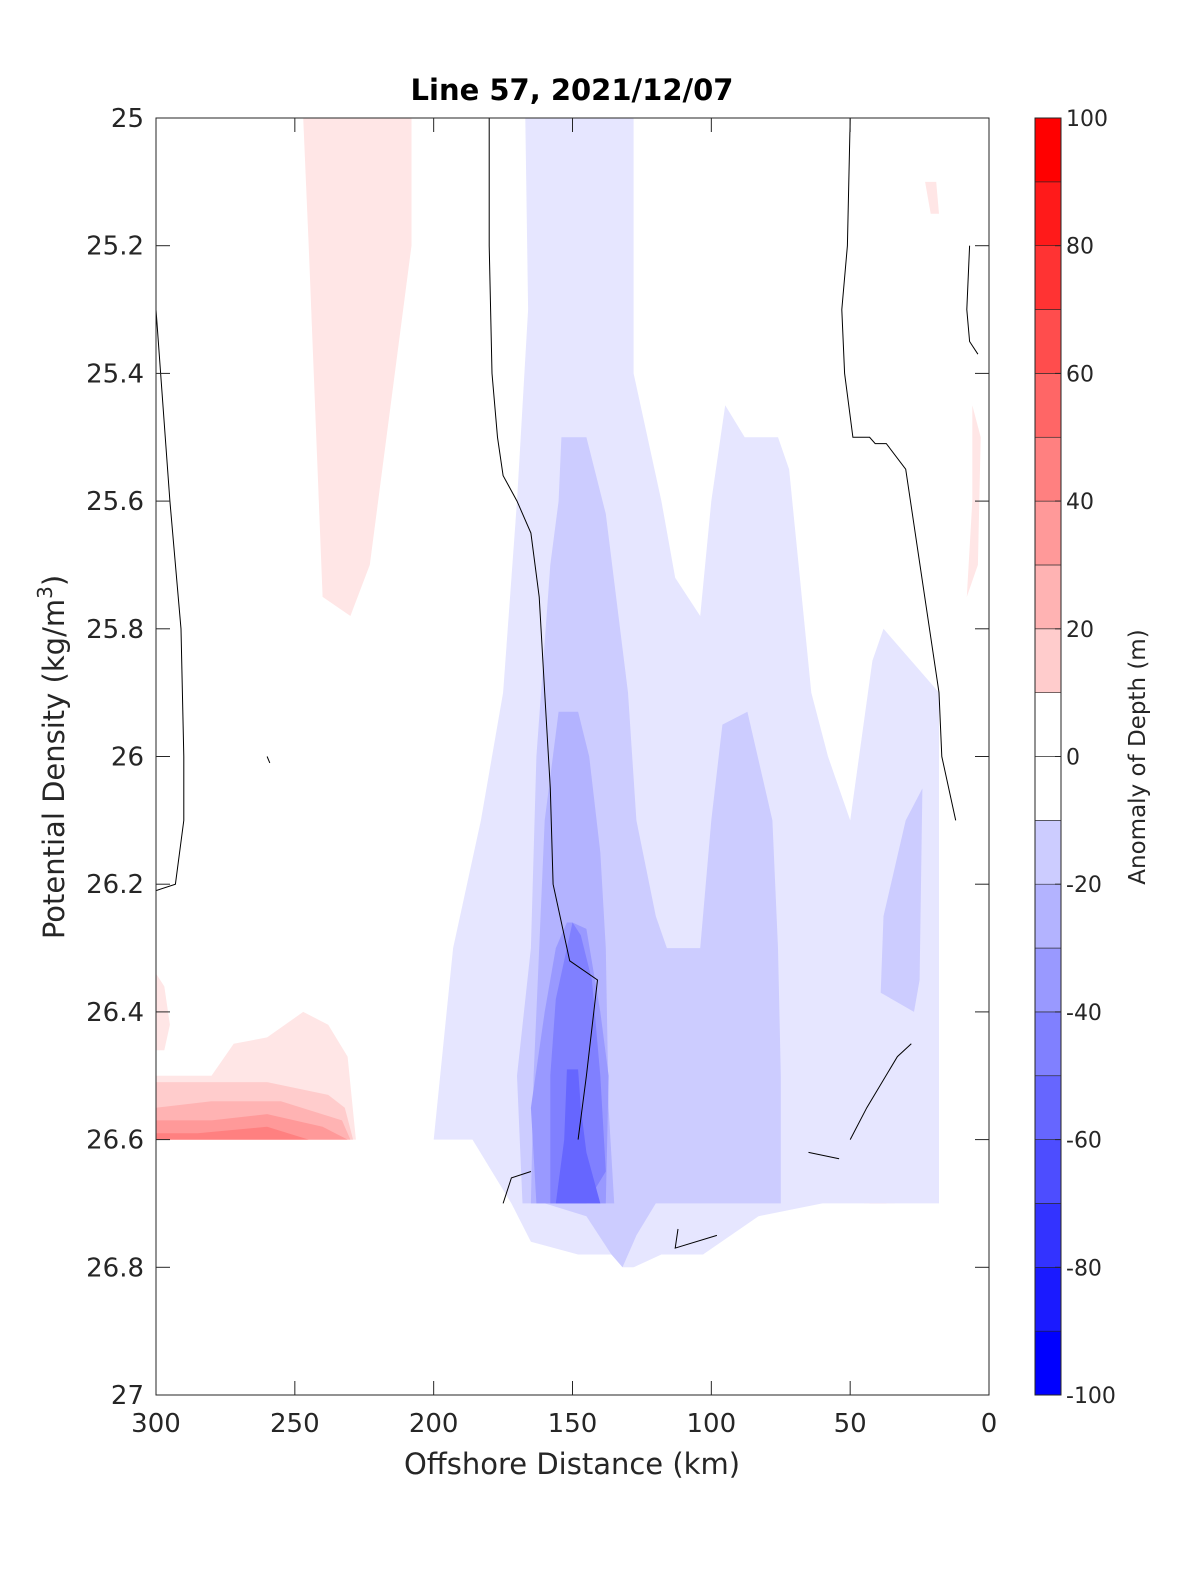 Image resolution: width=1200 pixels, height=1575 pixels. What do you see at coordinates (115, 374) in the screenshot?
I see `y-tick-label-2: 25.4` at bounding box center [115, 374].